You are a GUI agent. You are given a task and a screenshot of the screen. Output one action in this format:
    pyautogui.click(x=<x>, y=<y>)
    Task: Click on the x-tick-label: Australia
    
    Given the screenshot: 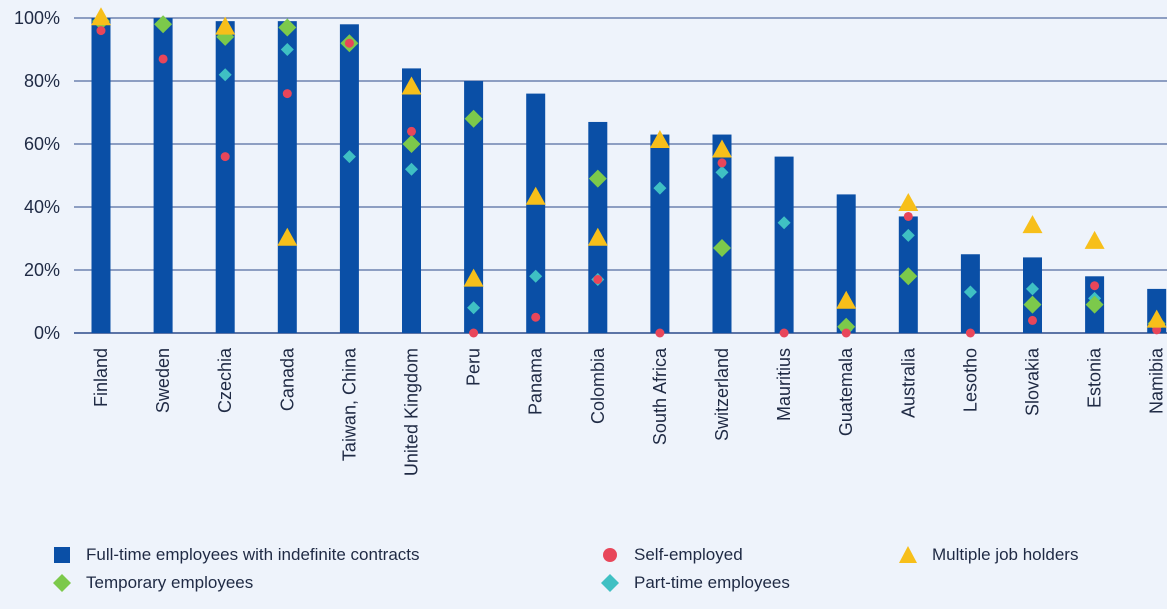 What is the action you would take?
    pyautogui.click(x=908, y=382)
    